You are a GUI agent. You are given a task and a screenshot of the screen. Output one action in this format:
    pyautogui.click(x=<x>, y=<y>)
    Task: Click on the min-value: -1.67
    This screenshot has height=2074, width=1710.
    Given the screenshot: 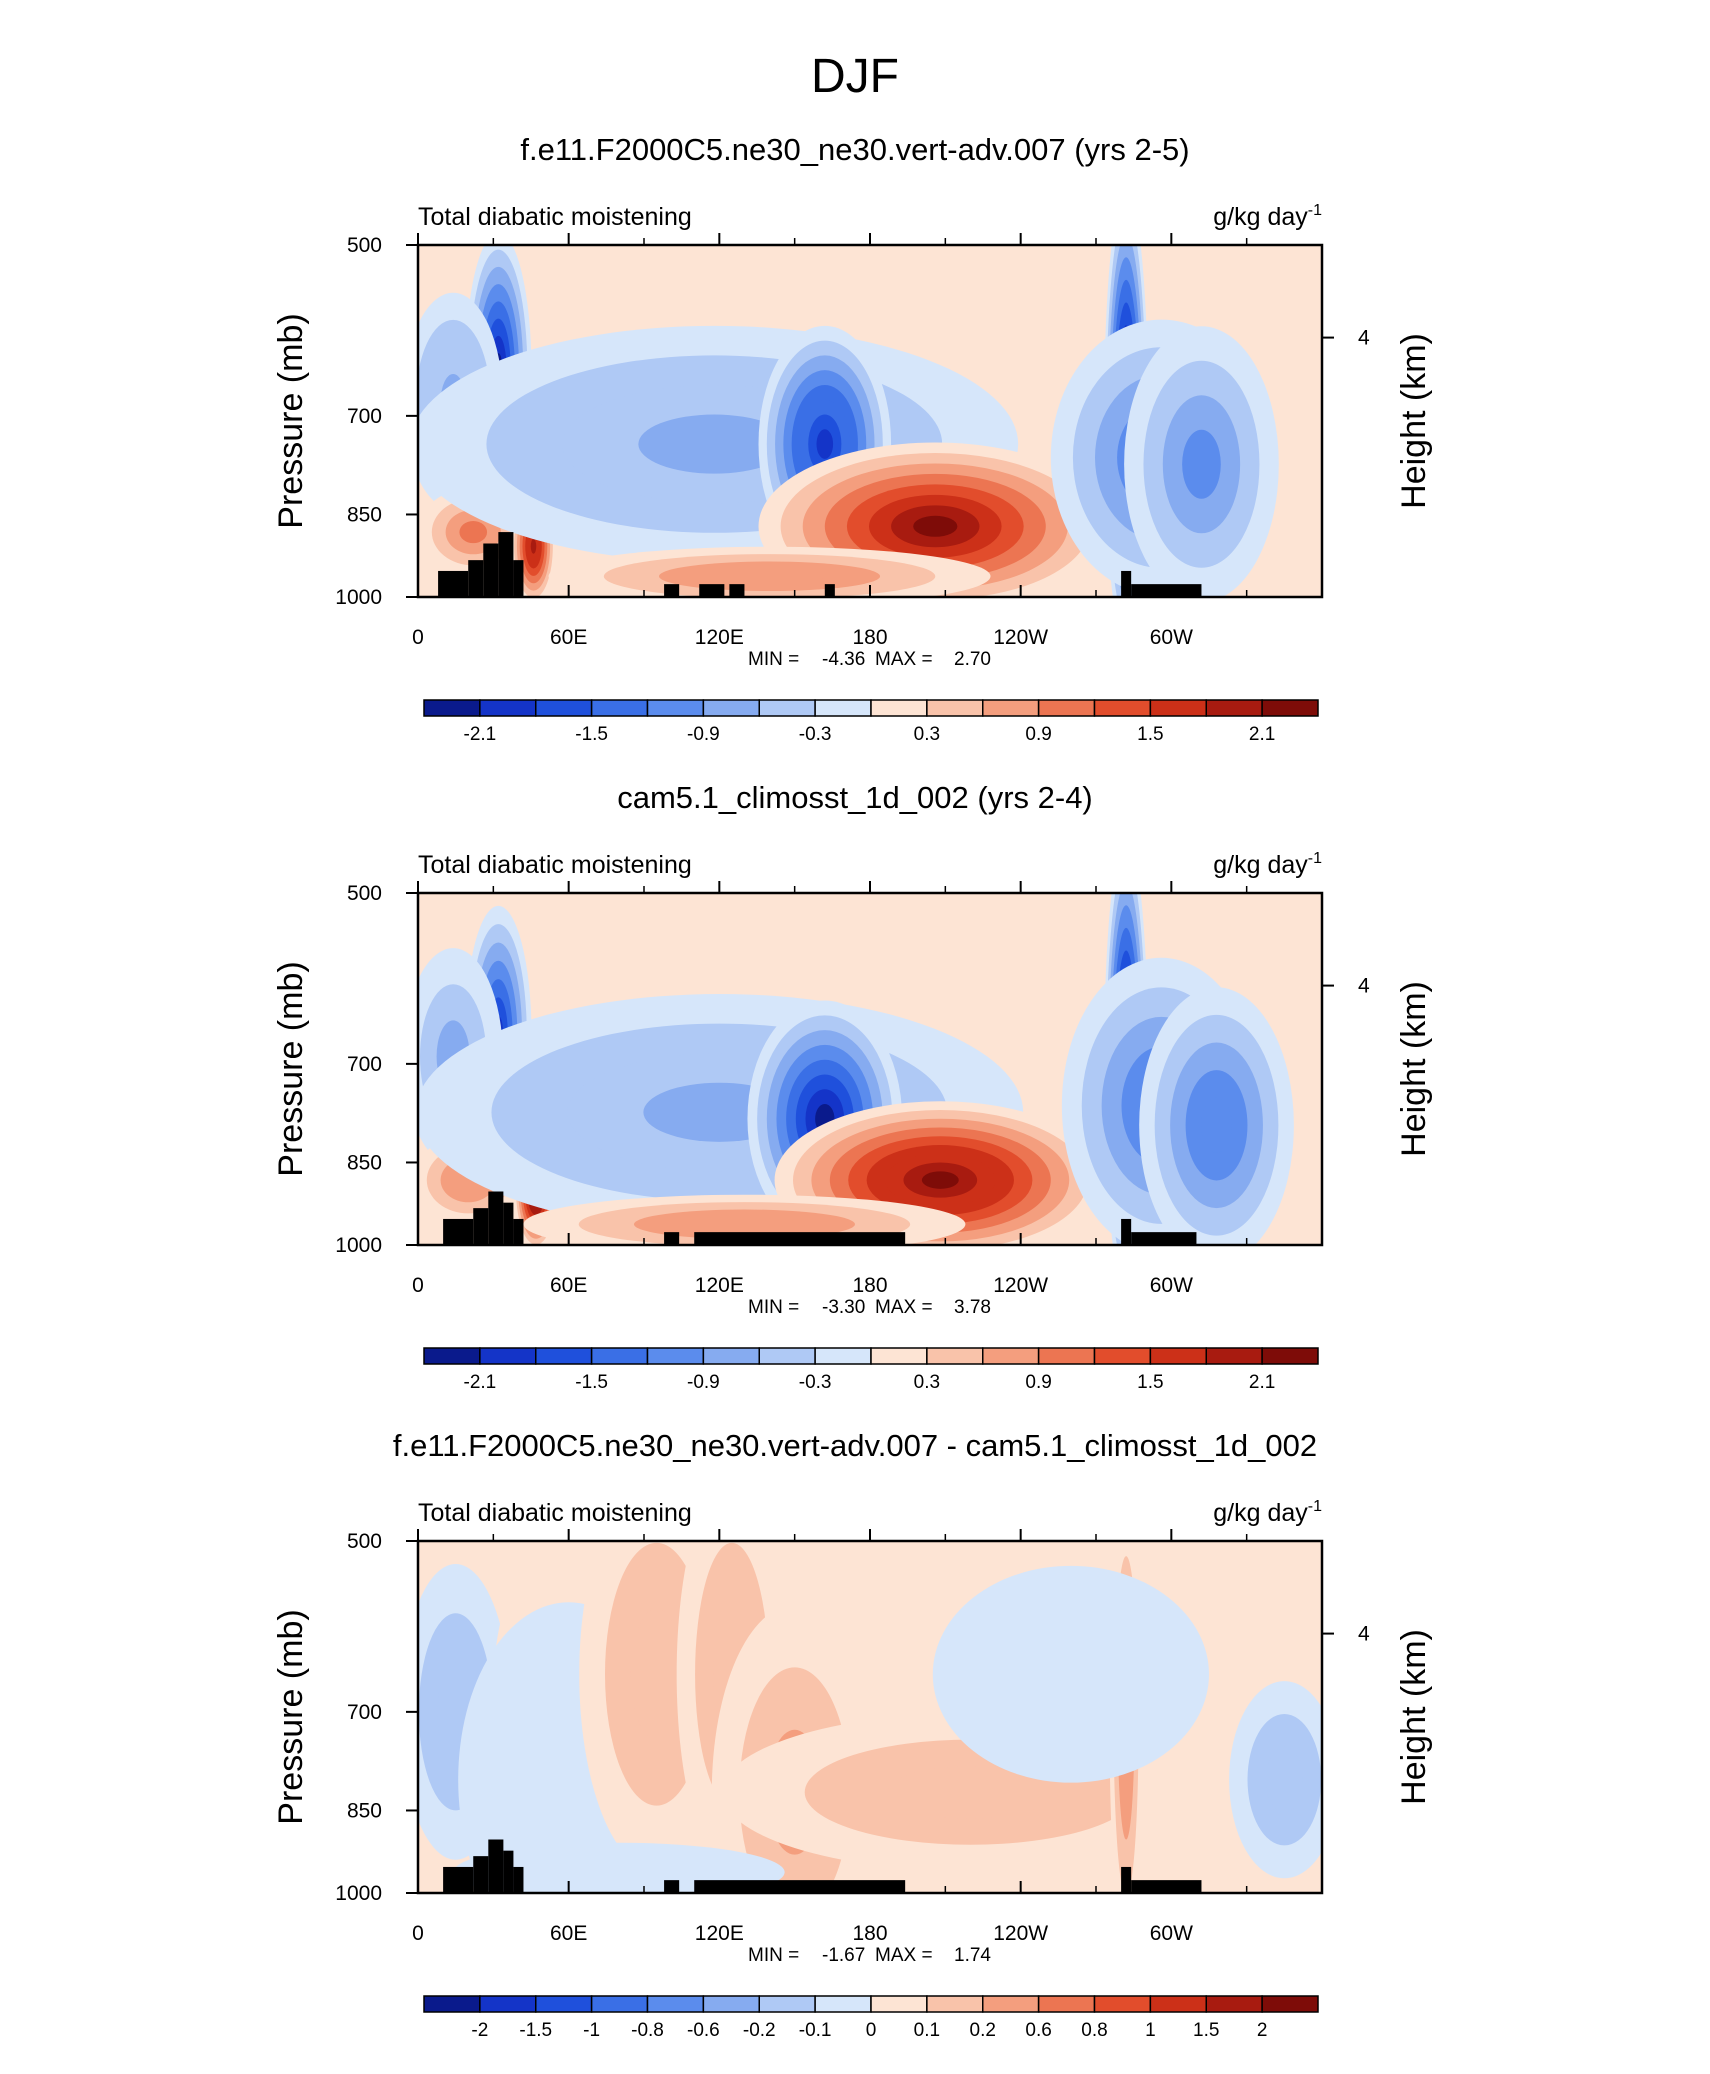 What is the action you would take?
    pyautogui.click(x=843, y=1955)
    